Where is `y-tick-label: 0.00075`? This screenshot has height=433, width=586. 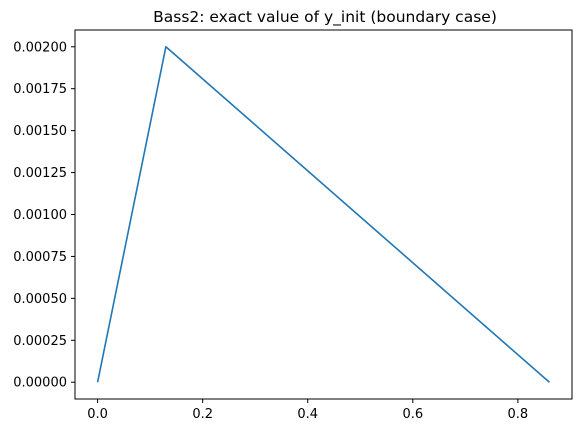
y-tick-label: 0.00075 is located at coordinates (40, 257).